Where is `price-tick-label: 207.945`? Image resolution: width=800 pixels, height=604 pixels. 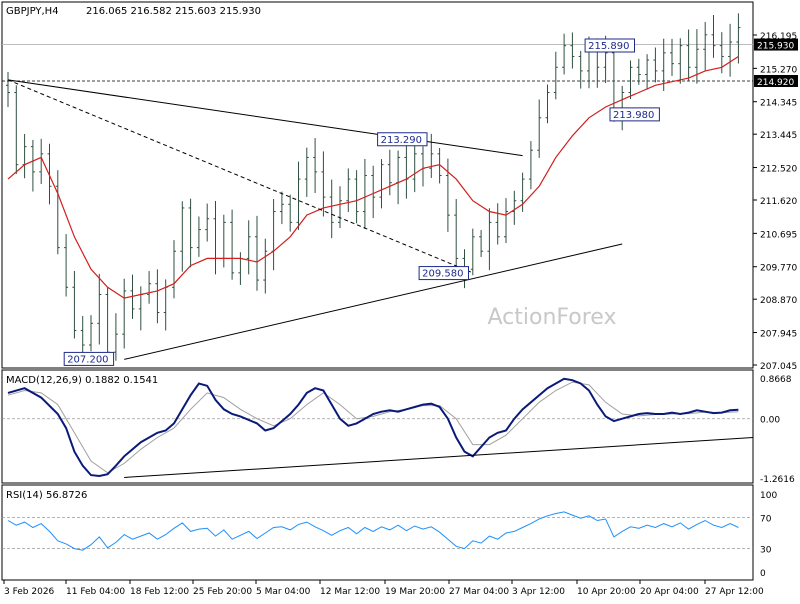
price-tick-label: 207.945 is located at coordinates (778, 335).